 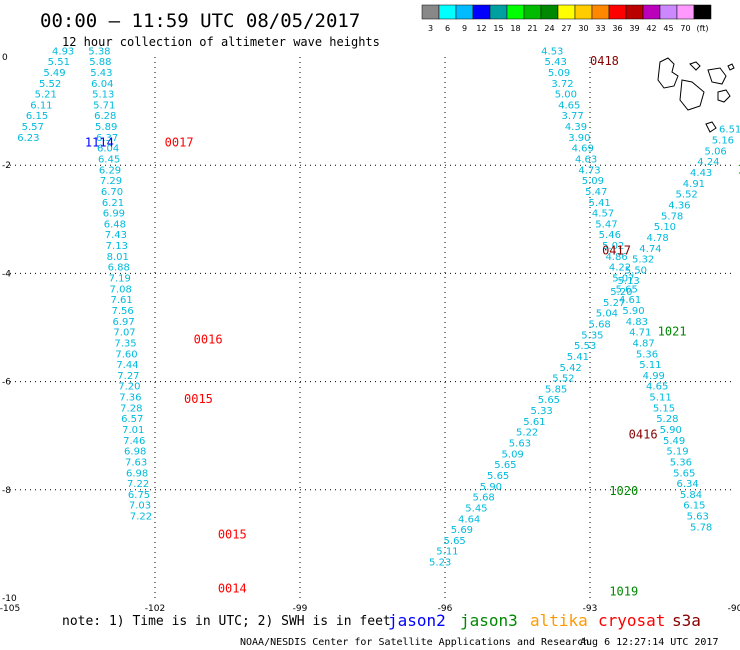 I want to click on swh-value: 7.29, so click(x=111, y=181).